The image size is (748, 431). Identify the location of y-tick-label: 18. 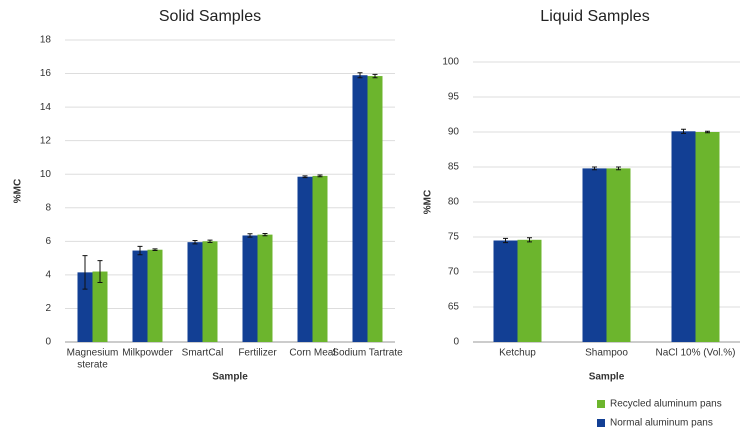
(46, 40).